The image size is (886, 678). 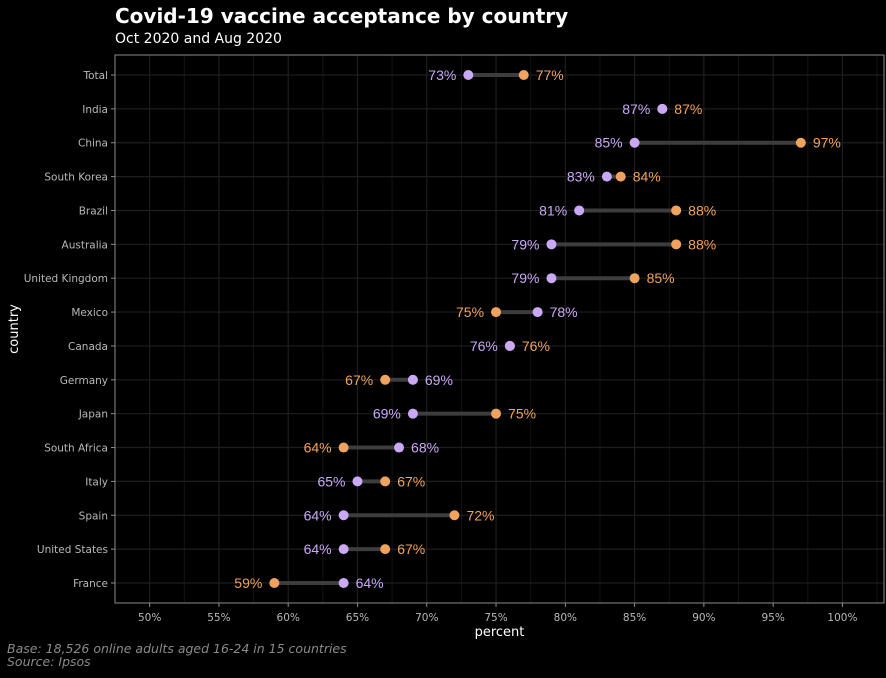 I want to click on value-label: 84%, so click(x=647, y=177).